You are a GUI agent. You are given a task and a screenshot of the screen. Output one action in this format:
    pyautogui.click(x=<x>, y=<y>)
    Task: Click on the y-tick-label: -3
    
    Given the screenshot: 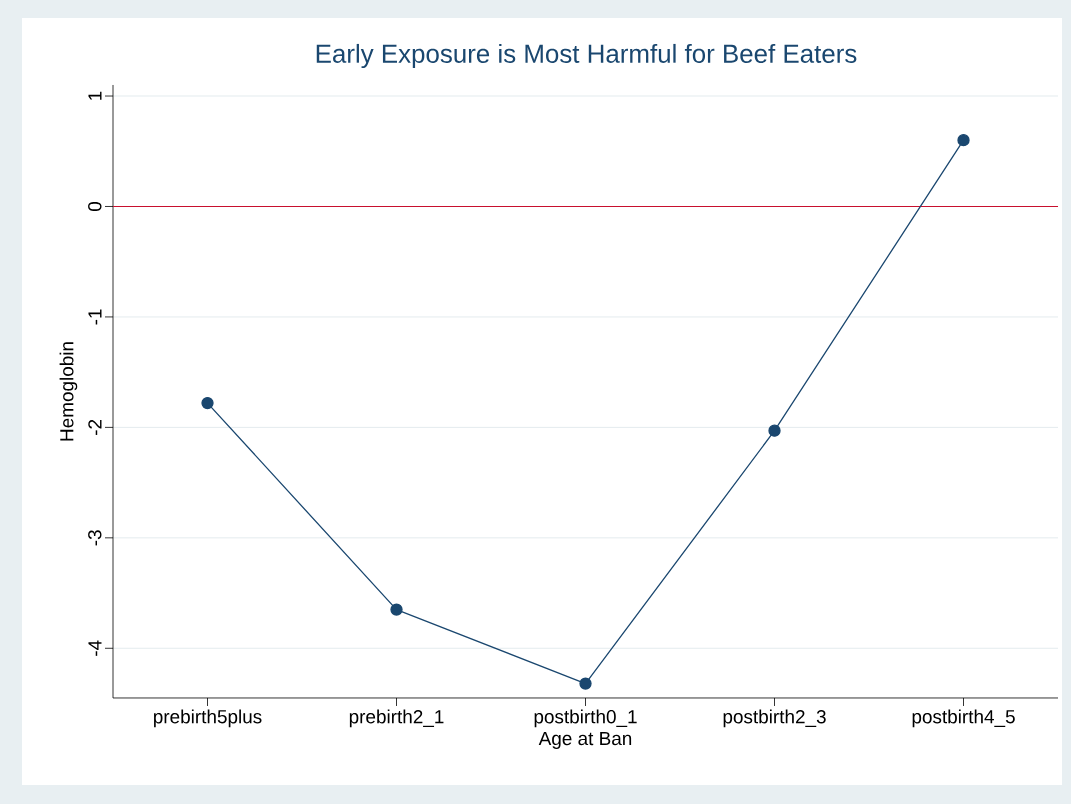 What is the action you would take?
    pyautogui.click(x=95, y=538)
    